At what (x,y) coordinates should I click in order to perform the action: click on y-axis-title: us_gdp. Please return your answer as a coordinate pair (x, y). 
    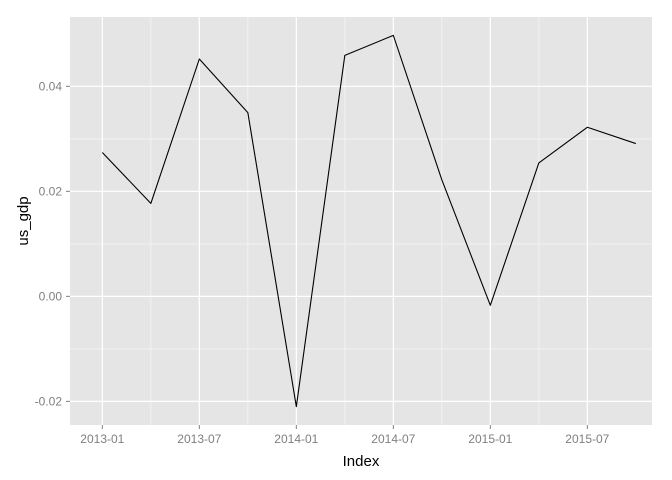
    Looking at the image, I should click on (23, 220).